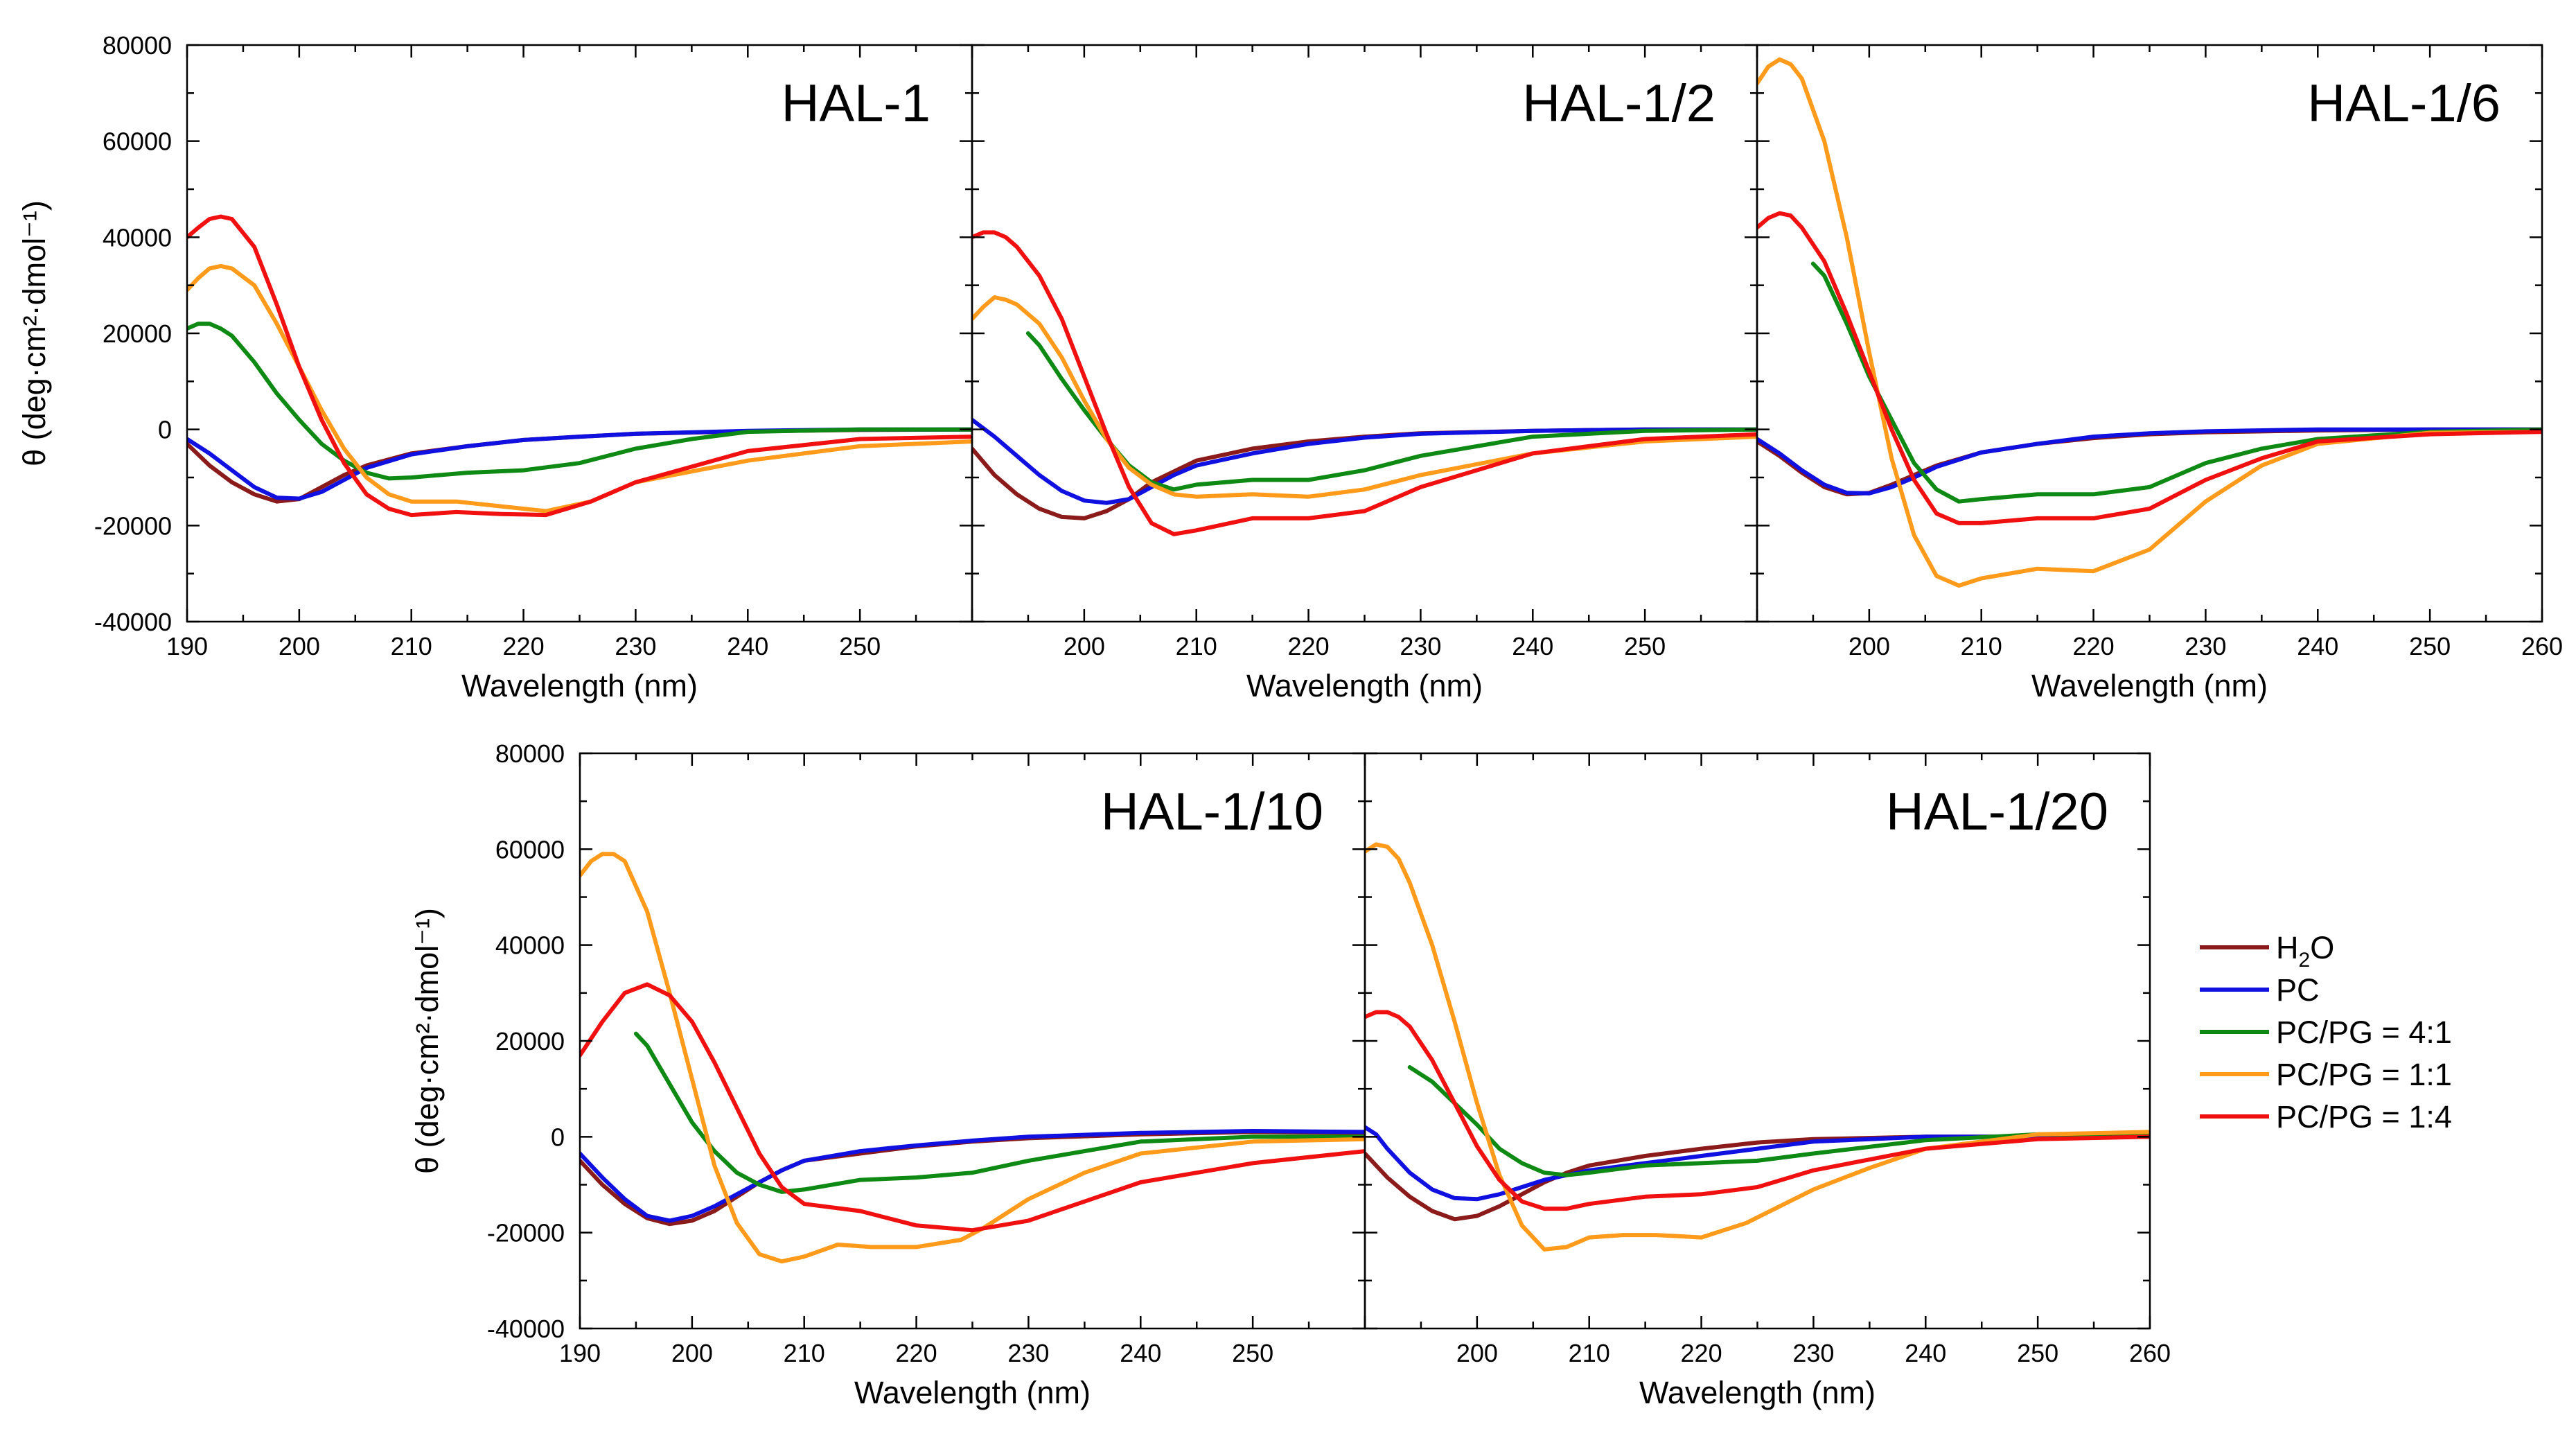  I want to click on panel-p2: 200 210 220 230 240 250 Wavelength (nm) HAL-1/2, so click(1364, 373).